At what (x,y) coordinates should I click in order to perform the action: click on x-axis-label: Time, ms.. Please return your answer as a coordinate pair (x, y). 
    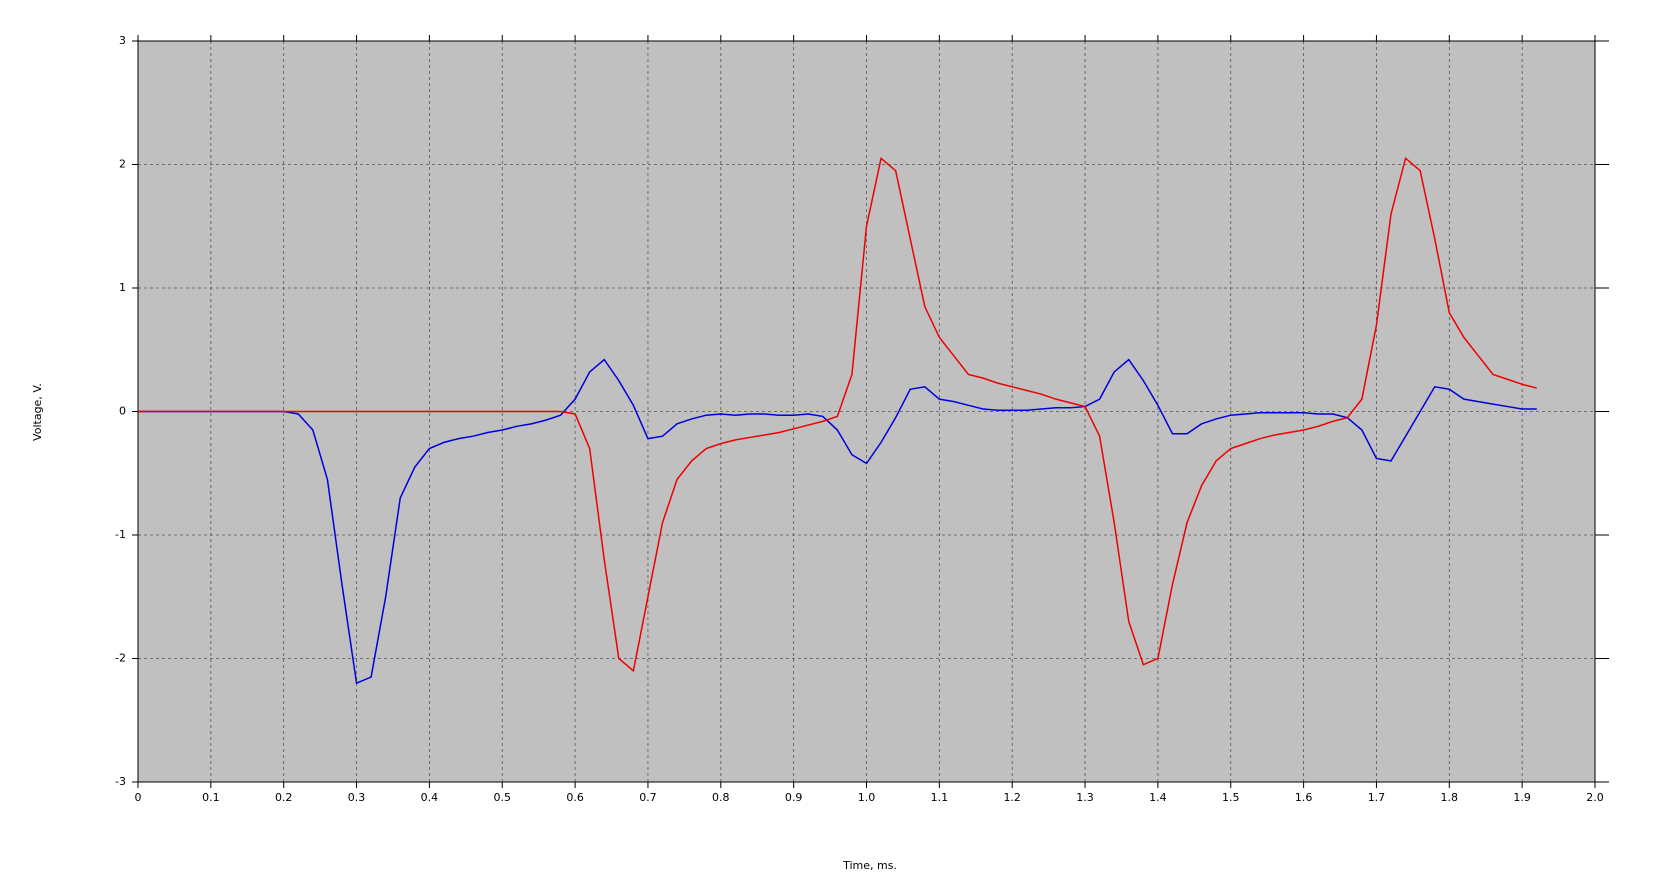
    Looking at the image, I should click on (869, 865).